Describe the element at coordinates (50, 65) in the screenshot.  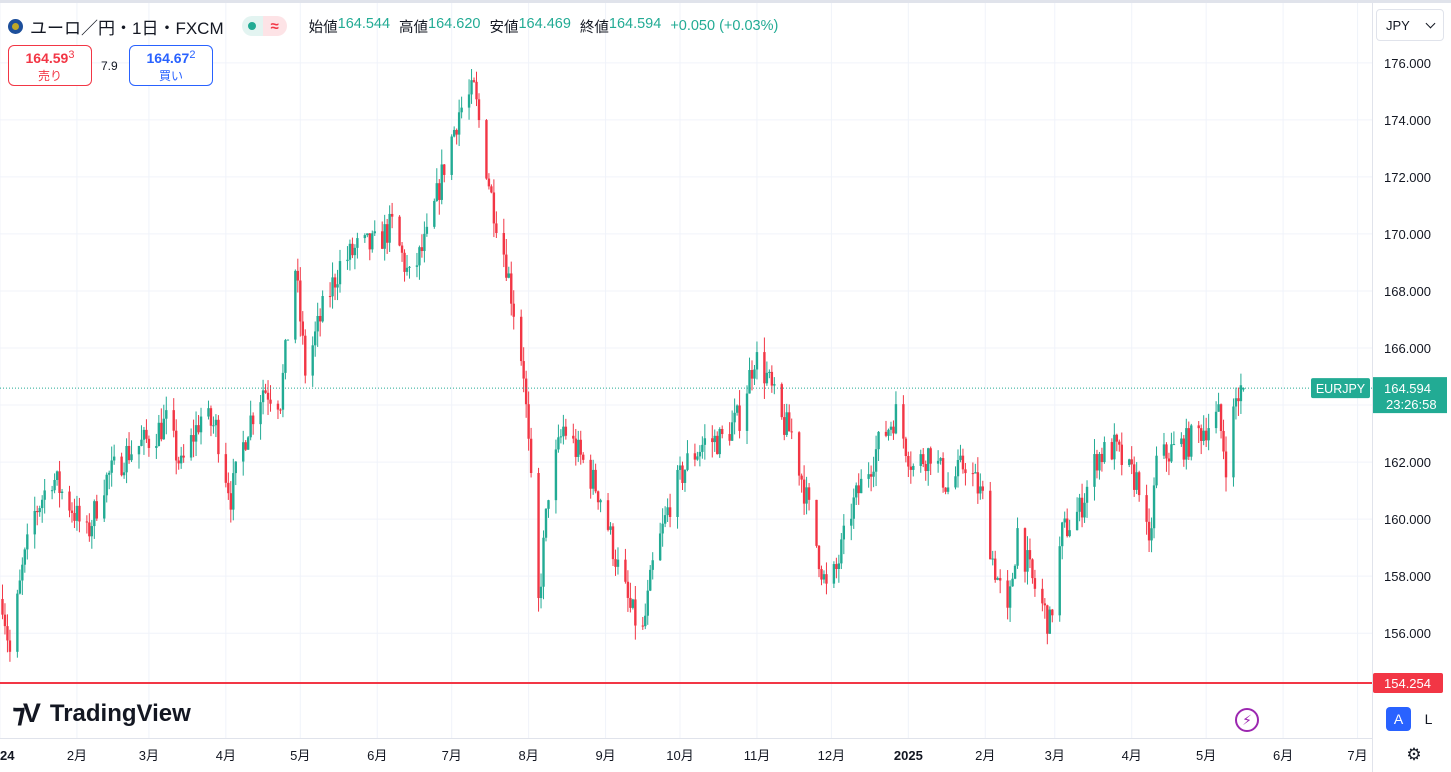
I see `sell-button: 164.593 売り` at that location.